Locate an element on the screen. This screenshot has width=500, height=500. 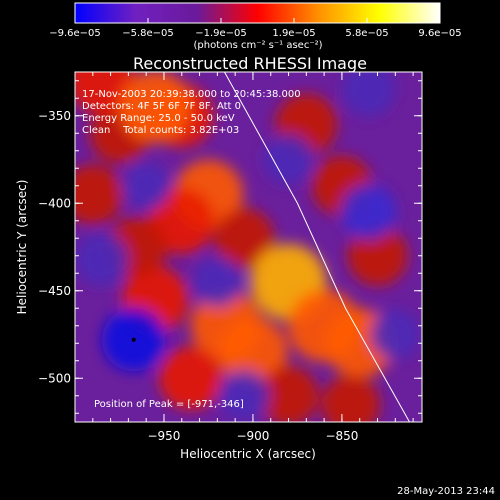
peak-position-text: Position of Peak = [-971,-346] is located at coordinates (169, 404).